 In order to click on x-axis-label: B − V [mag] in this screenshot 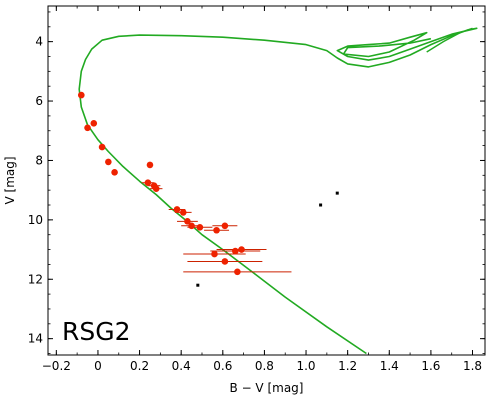, I will do `click(267, 388)`.